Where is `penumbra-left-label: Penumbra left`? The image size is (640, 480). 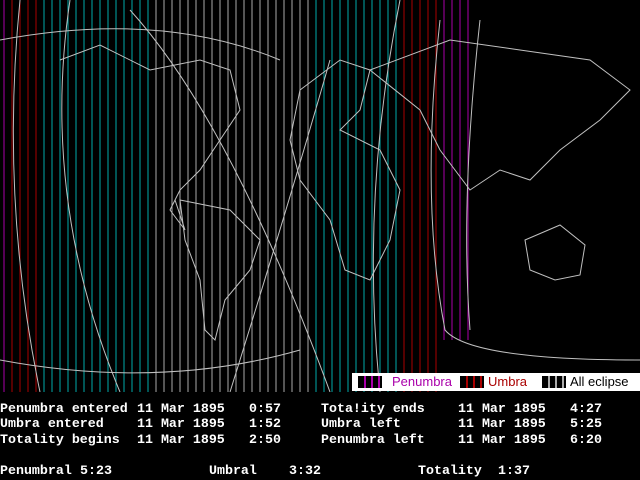 penumbra-left-label: Penumbra left is located at coordinates (373, 439).